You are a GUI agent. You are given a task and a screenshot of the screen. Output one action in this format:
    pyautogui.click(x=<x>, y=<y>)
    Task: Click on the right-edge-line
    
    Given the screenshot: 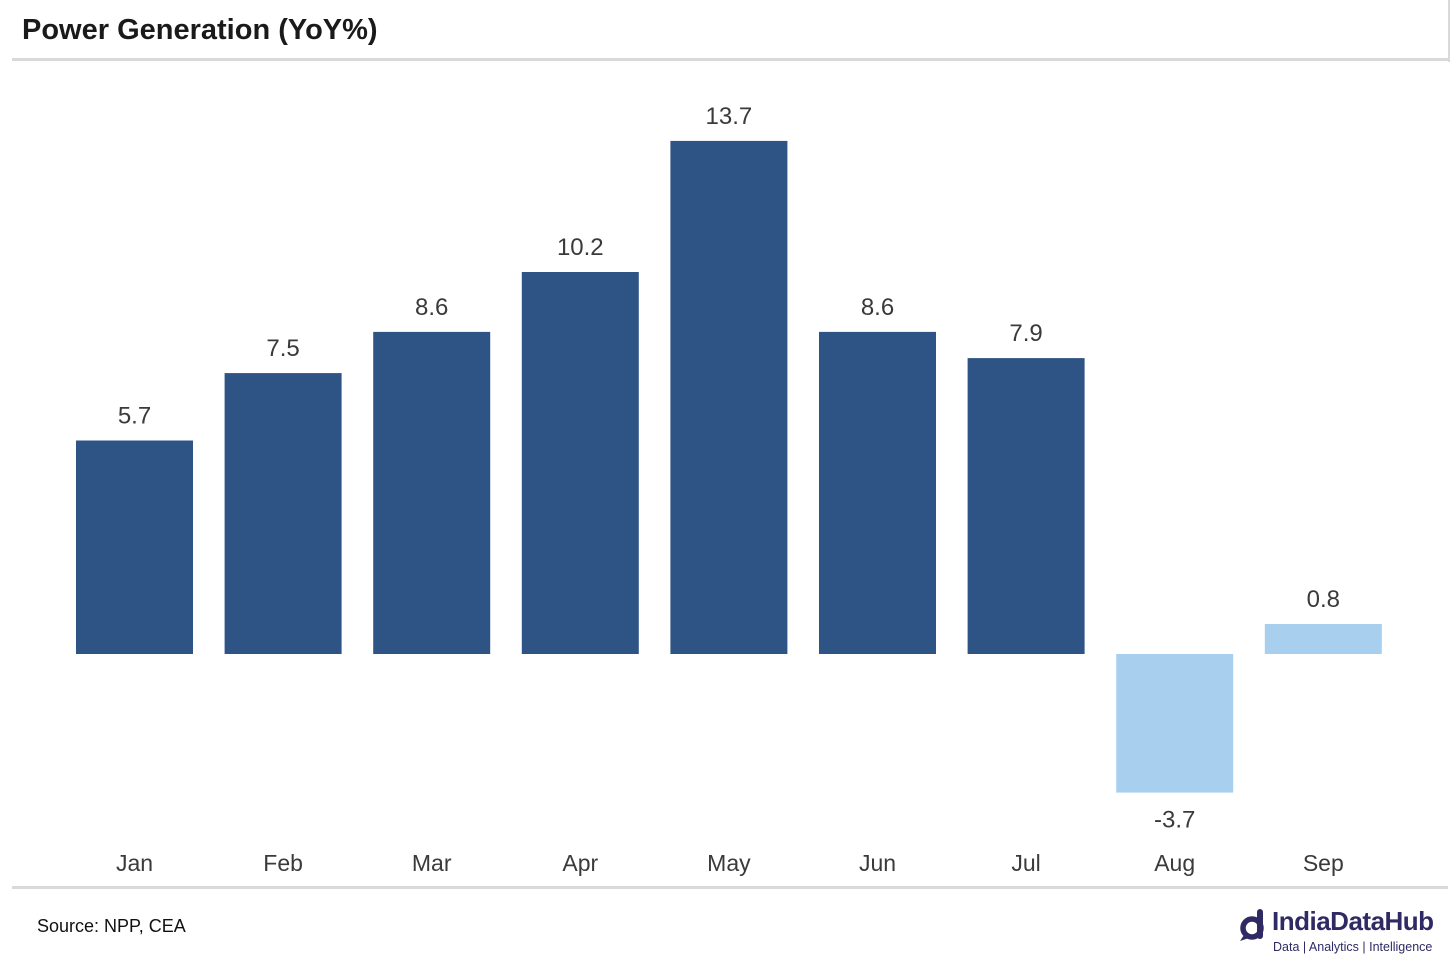 What is the action you would take?
    pyautogui.click(x=1449, y=31)
    